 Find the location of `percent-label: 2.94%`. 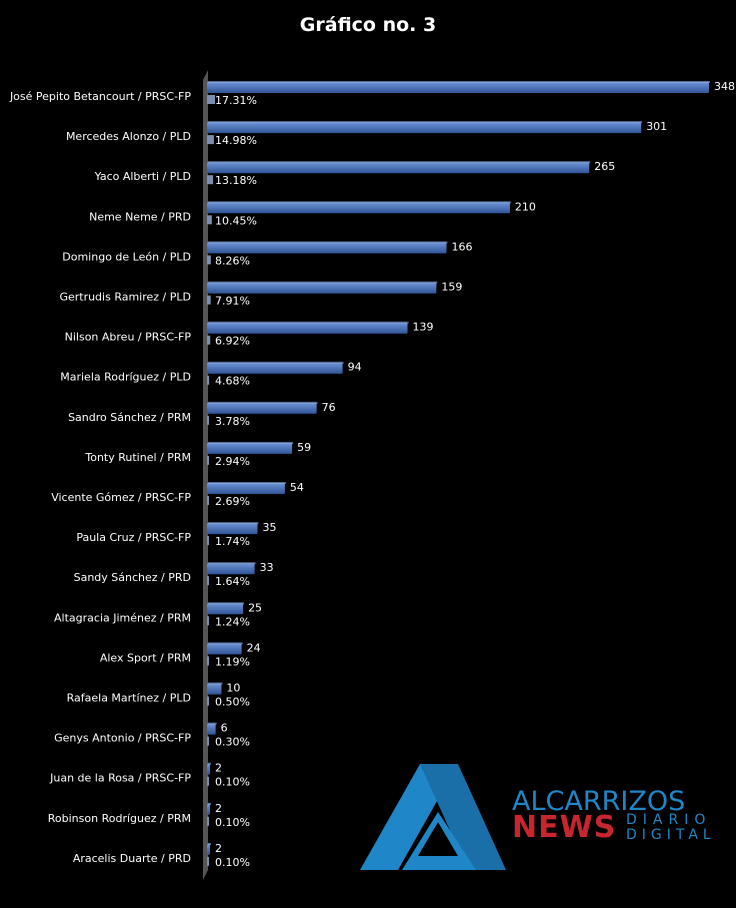

percent-label: 2.94% is located at coordinates (232, 461).